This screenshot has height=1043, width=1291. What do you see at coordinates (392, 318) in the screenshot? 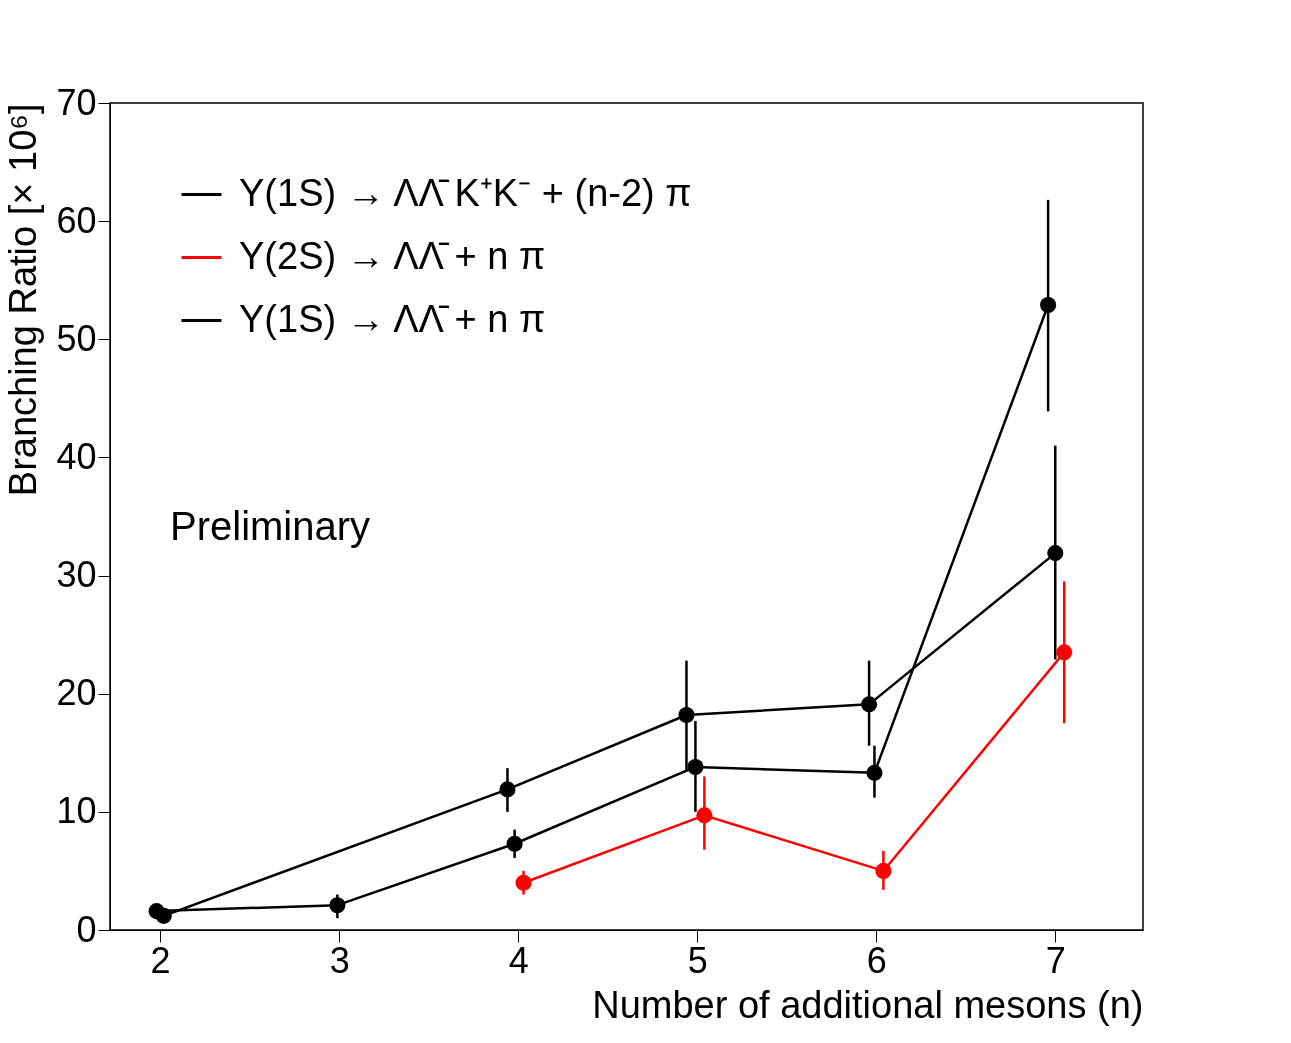
I see `legend-label: Υ(1S) → ΛΛ̄ + n π` at bounding box center [392, 318].